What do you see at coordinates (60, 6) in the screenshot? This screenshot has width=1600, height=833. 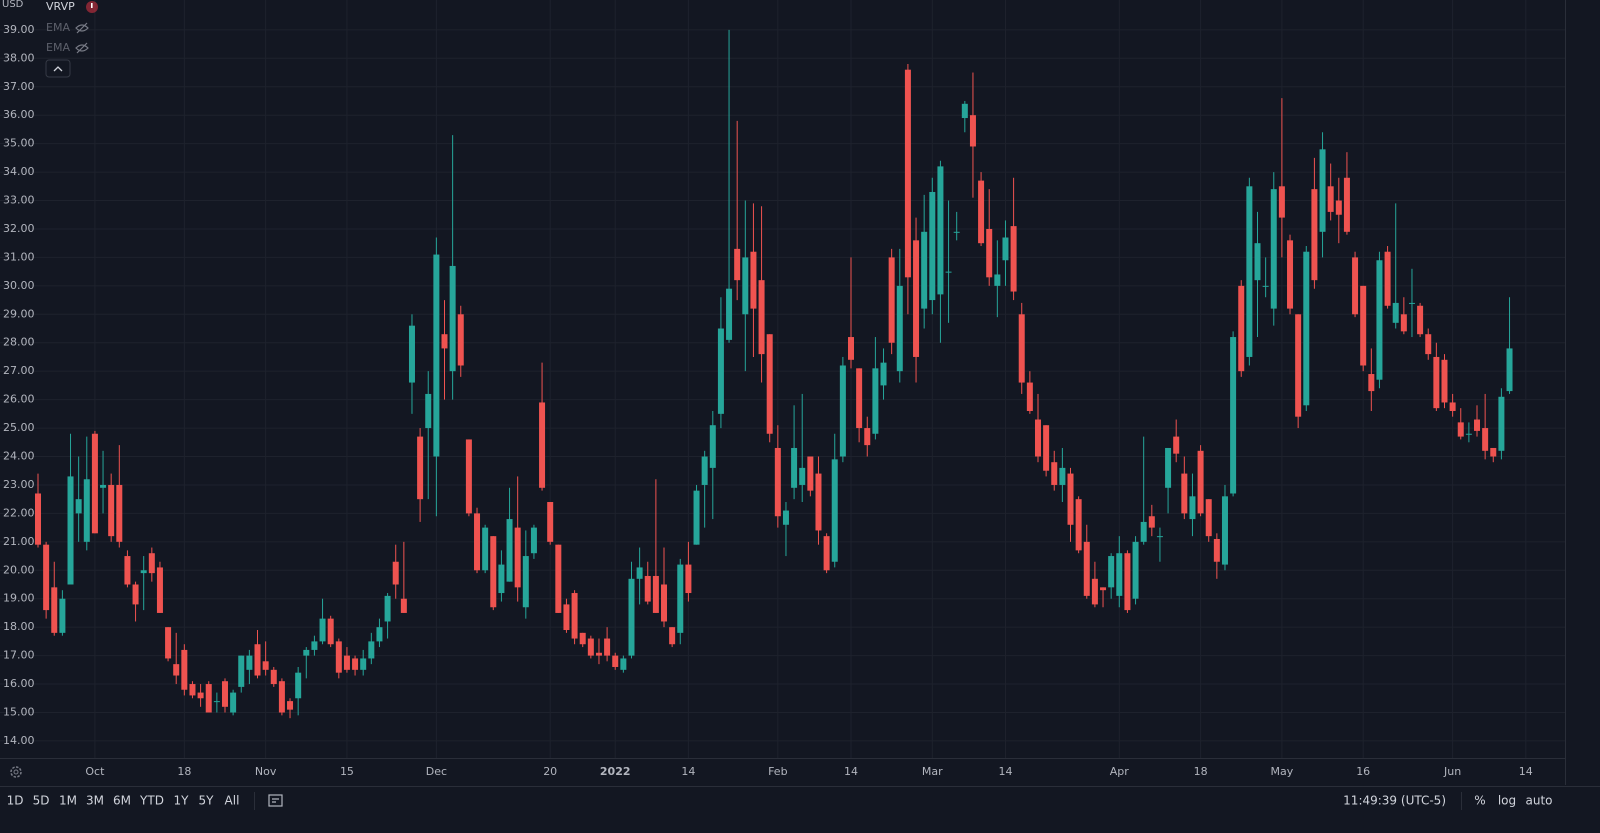 I see `indicator-name: VRVP` at bounding box center [60, 6].